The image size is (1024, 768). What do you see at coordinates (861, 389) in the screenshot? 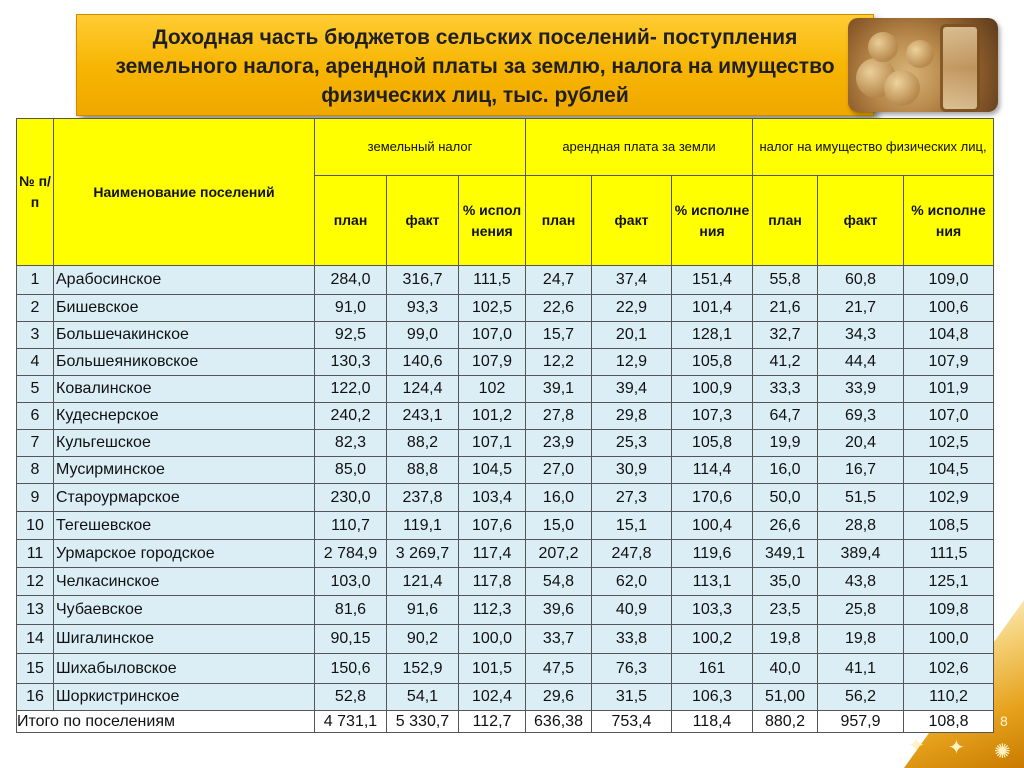
I see `value-cell: 33,9` at bounding box center [861, 389].